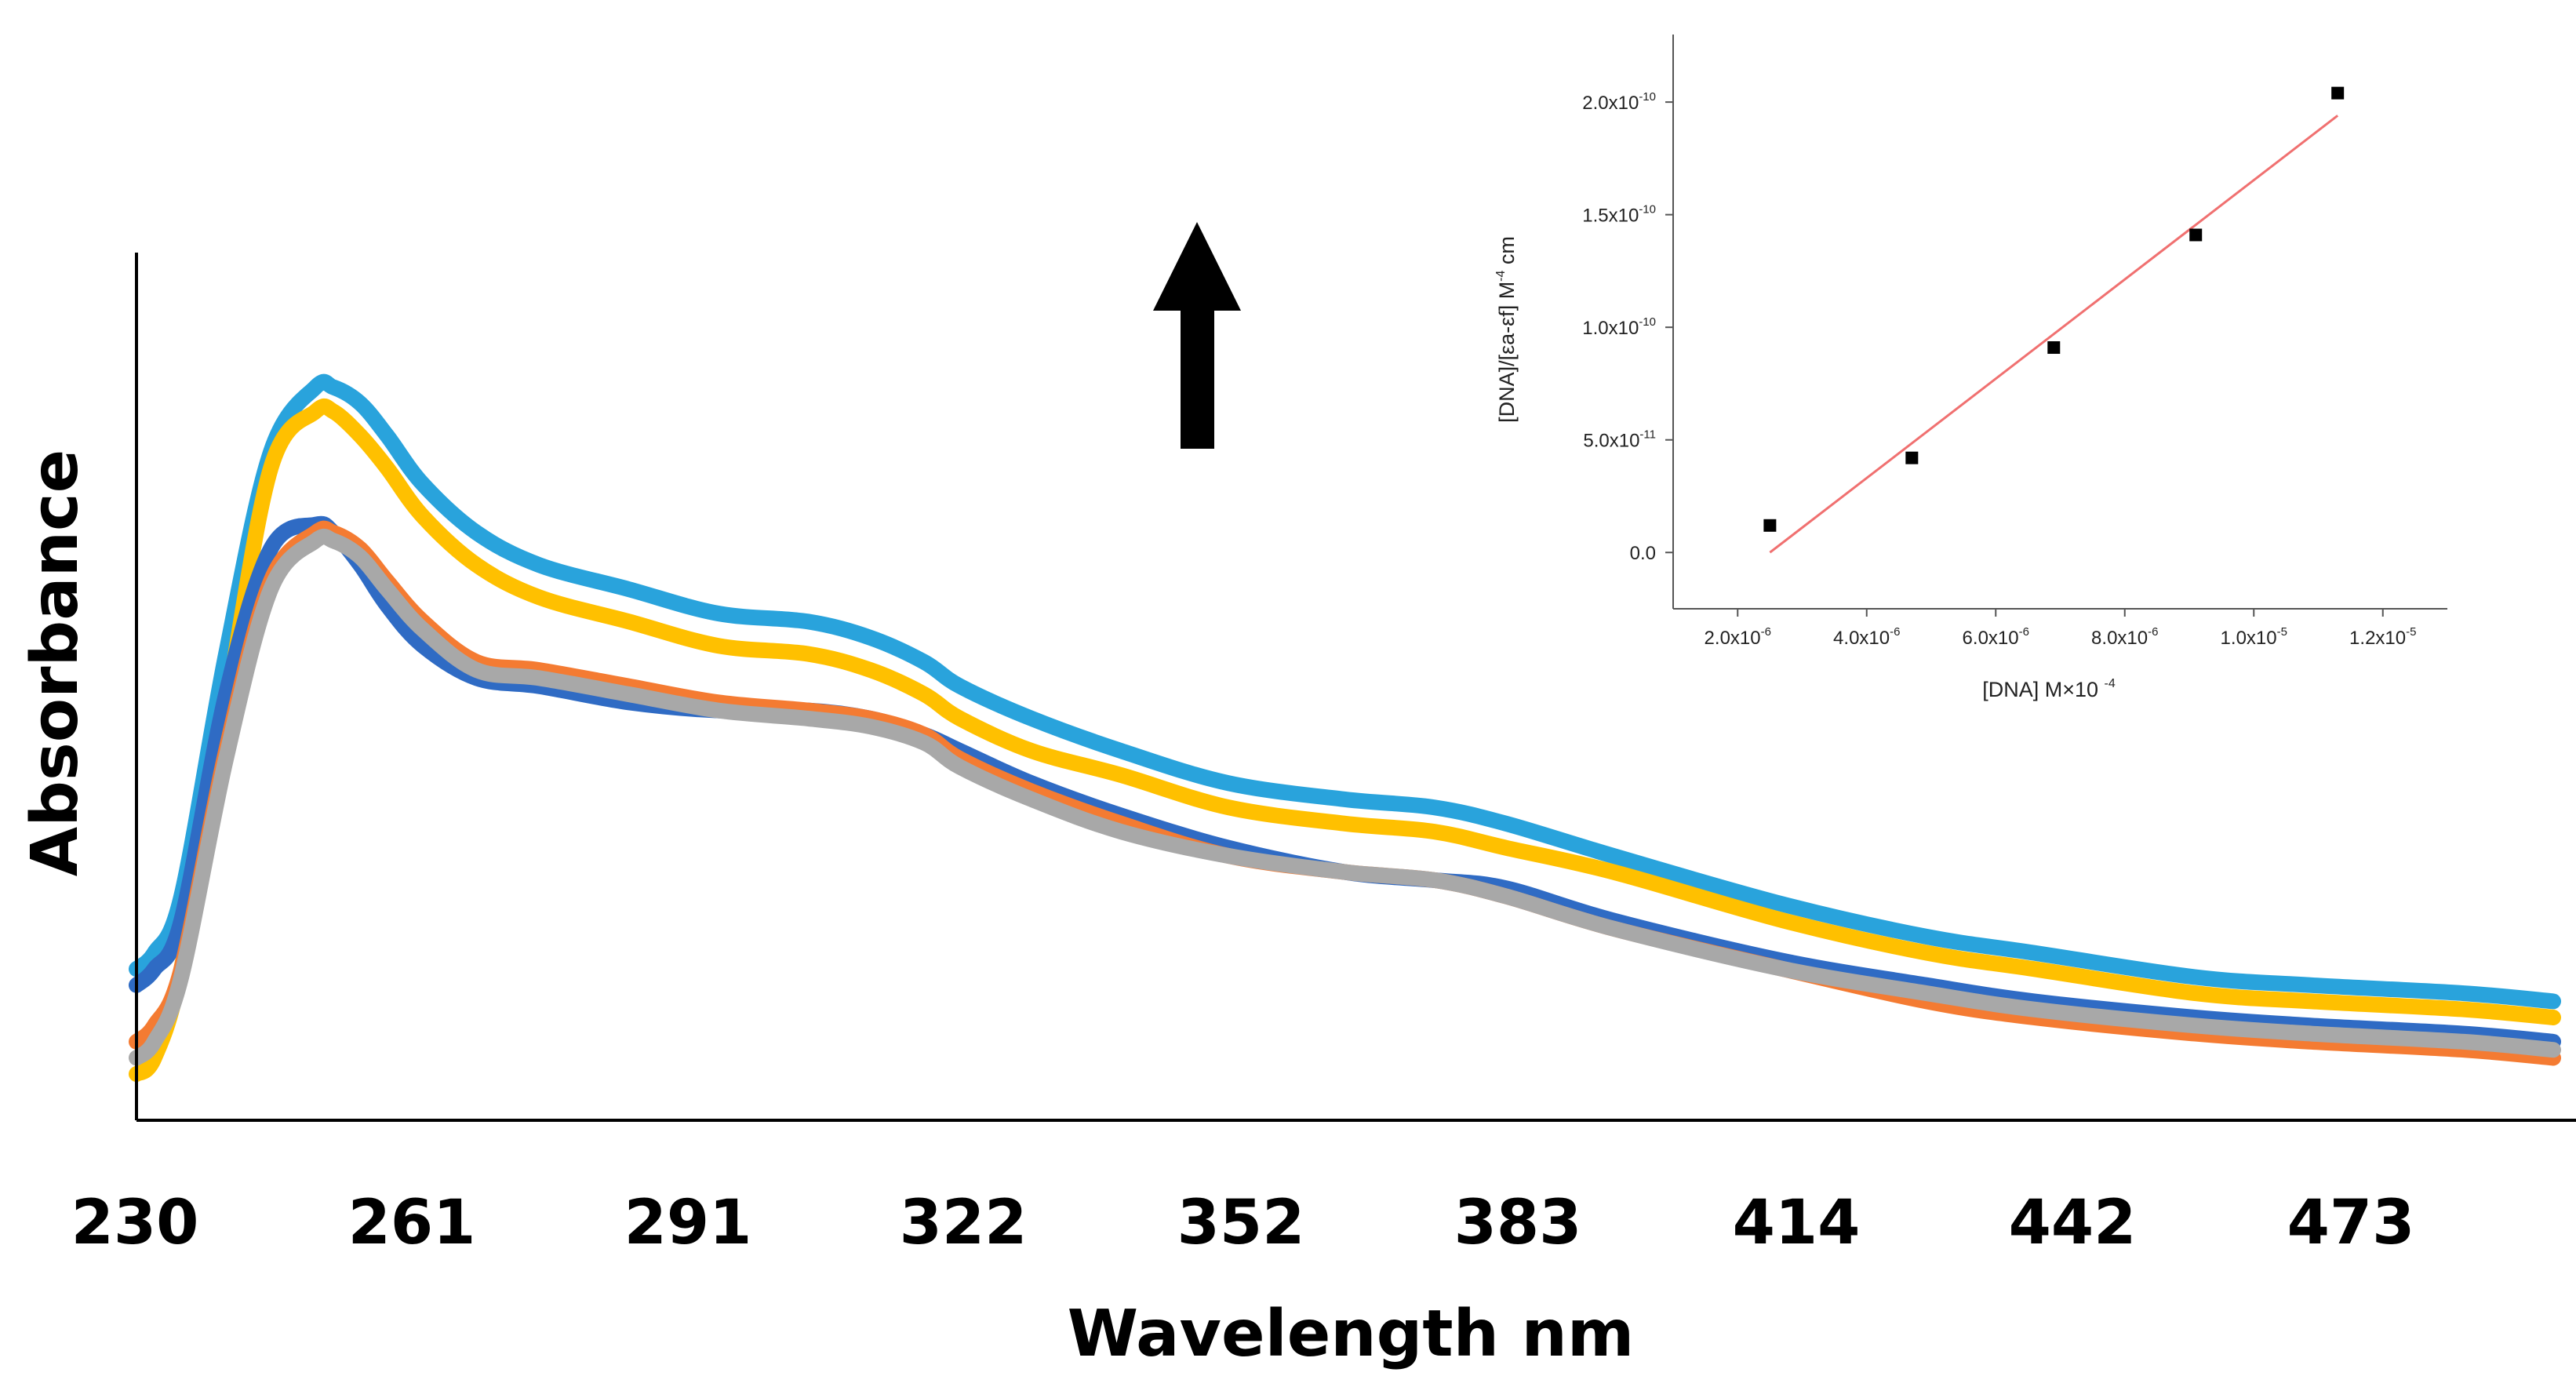  I want to click on inset-fit-line, so click(2054, 334).